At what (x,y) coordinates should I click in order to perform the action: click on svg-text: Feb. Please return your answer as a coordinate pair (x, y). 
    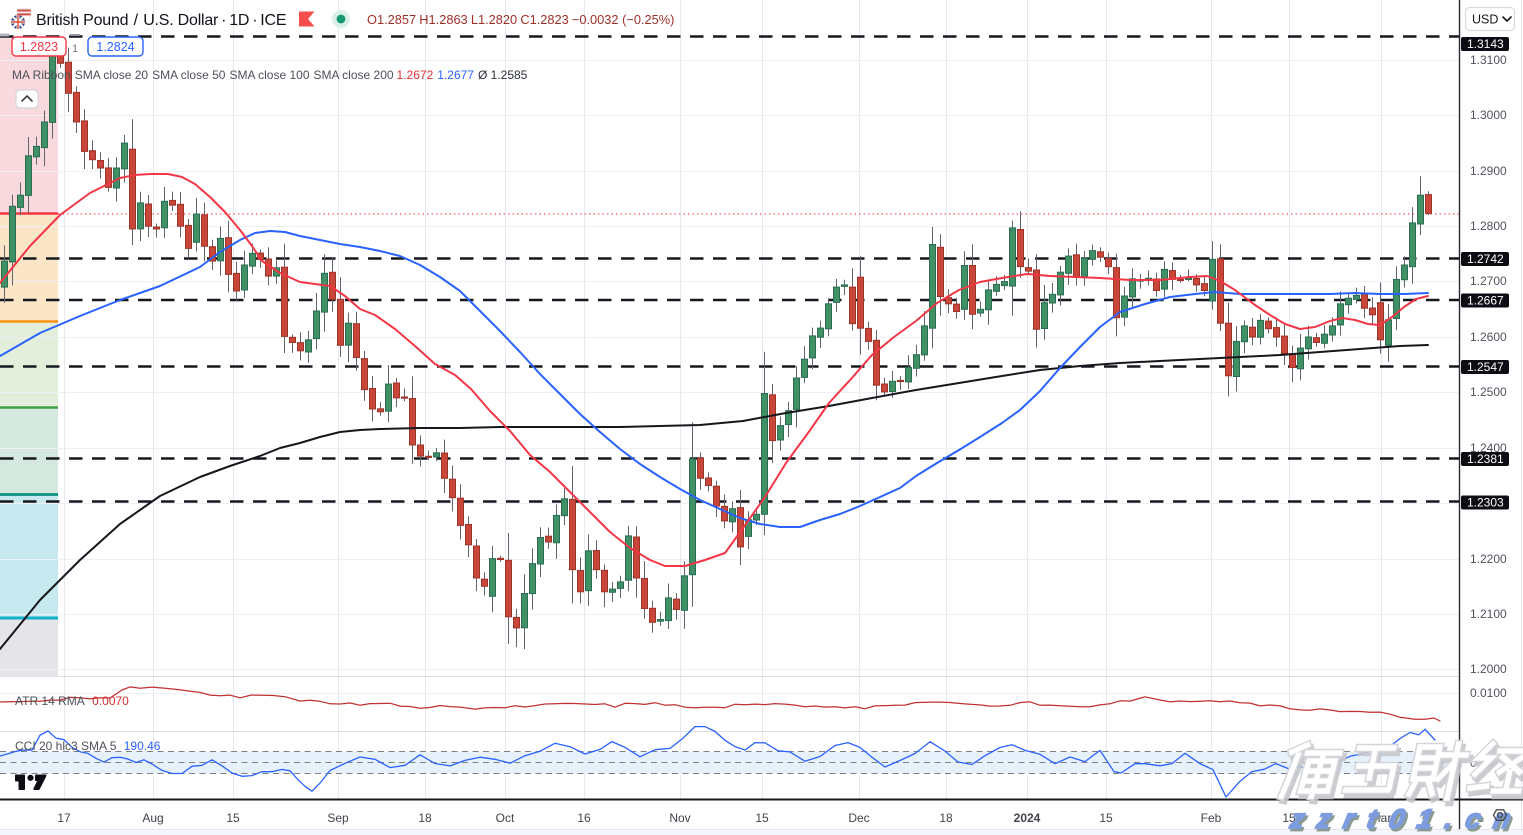
    Looking at the image, I should click on (1211, 818).